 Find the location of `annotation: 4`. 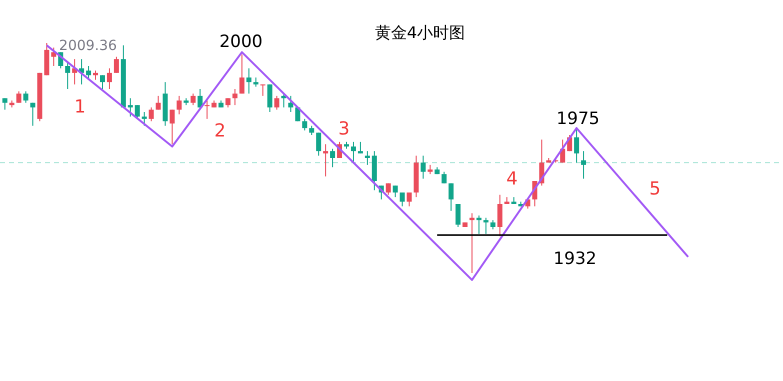

annotation: 4 is located at coordinates (512, 179).